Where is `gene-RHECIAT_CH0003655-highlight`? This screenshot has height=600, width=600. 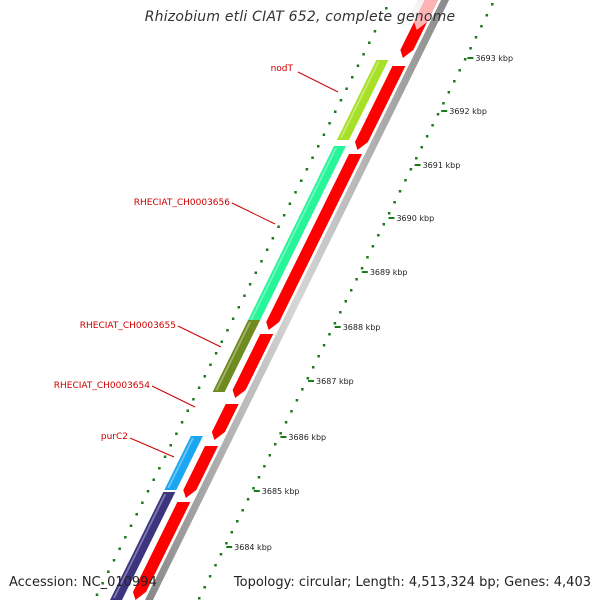 gene-RHECIAT_CH0003655-highlight is located at coordinates (233, 356).